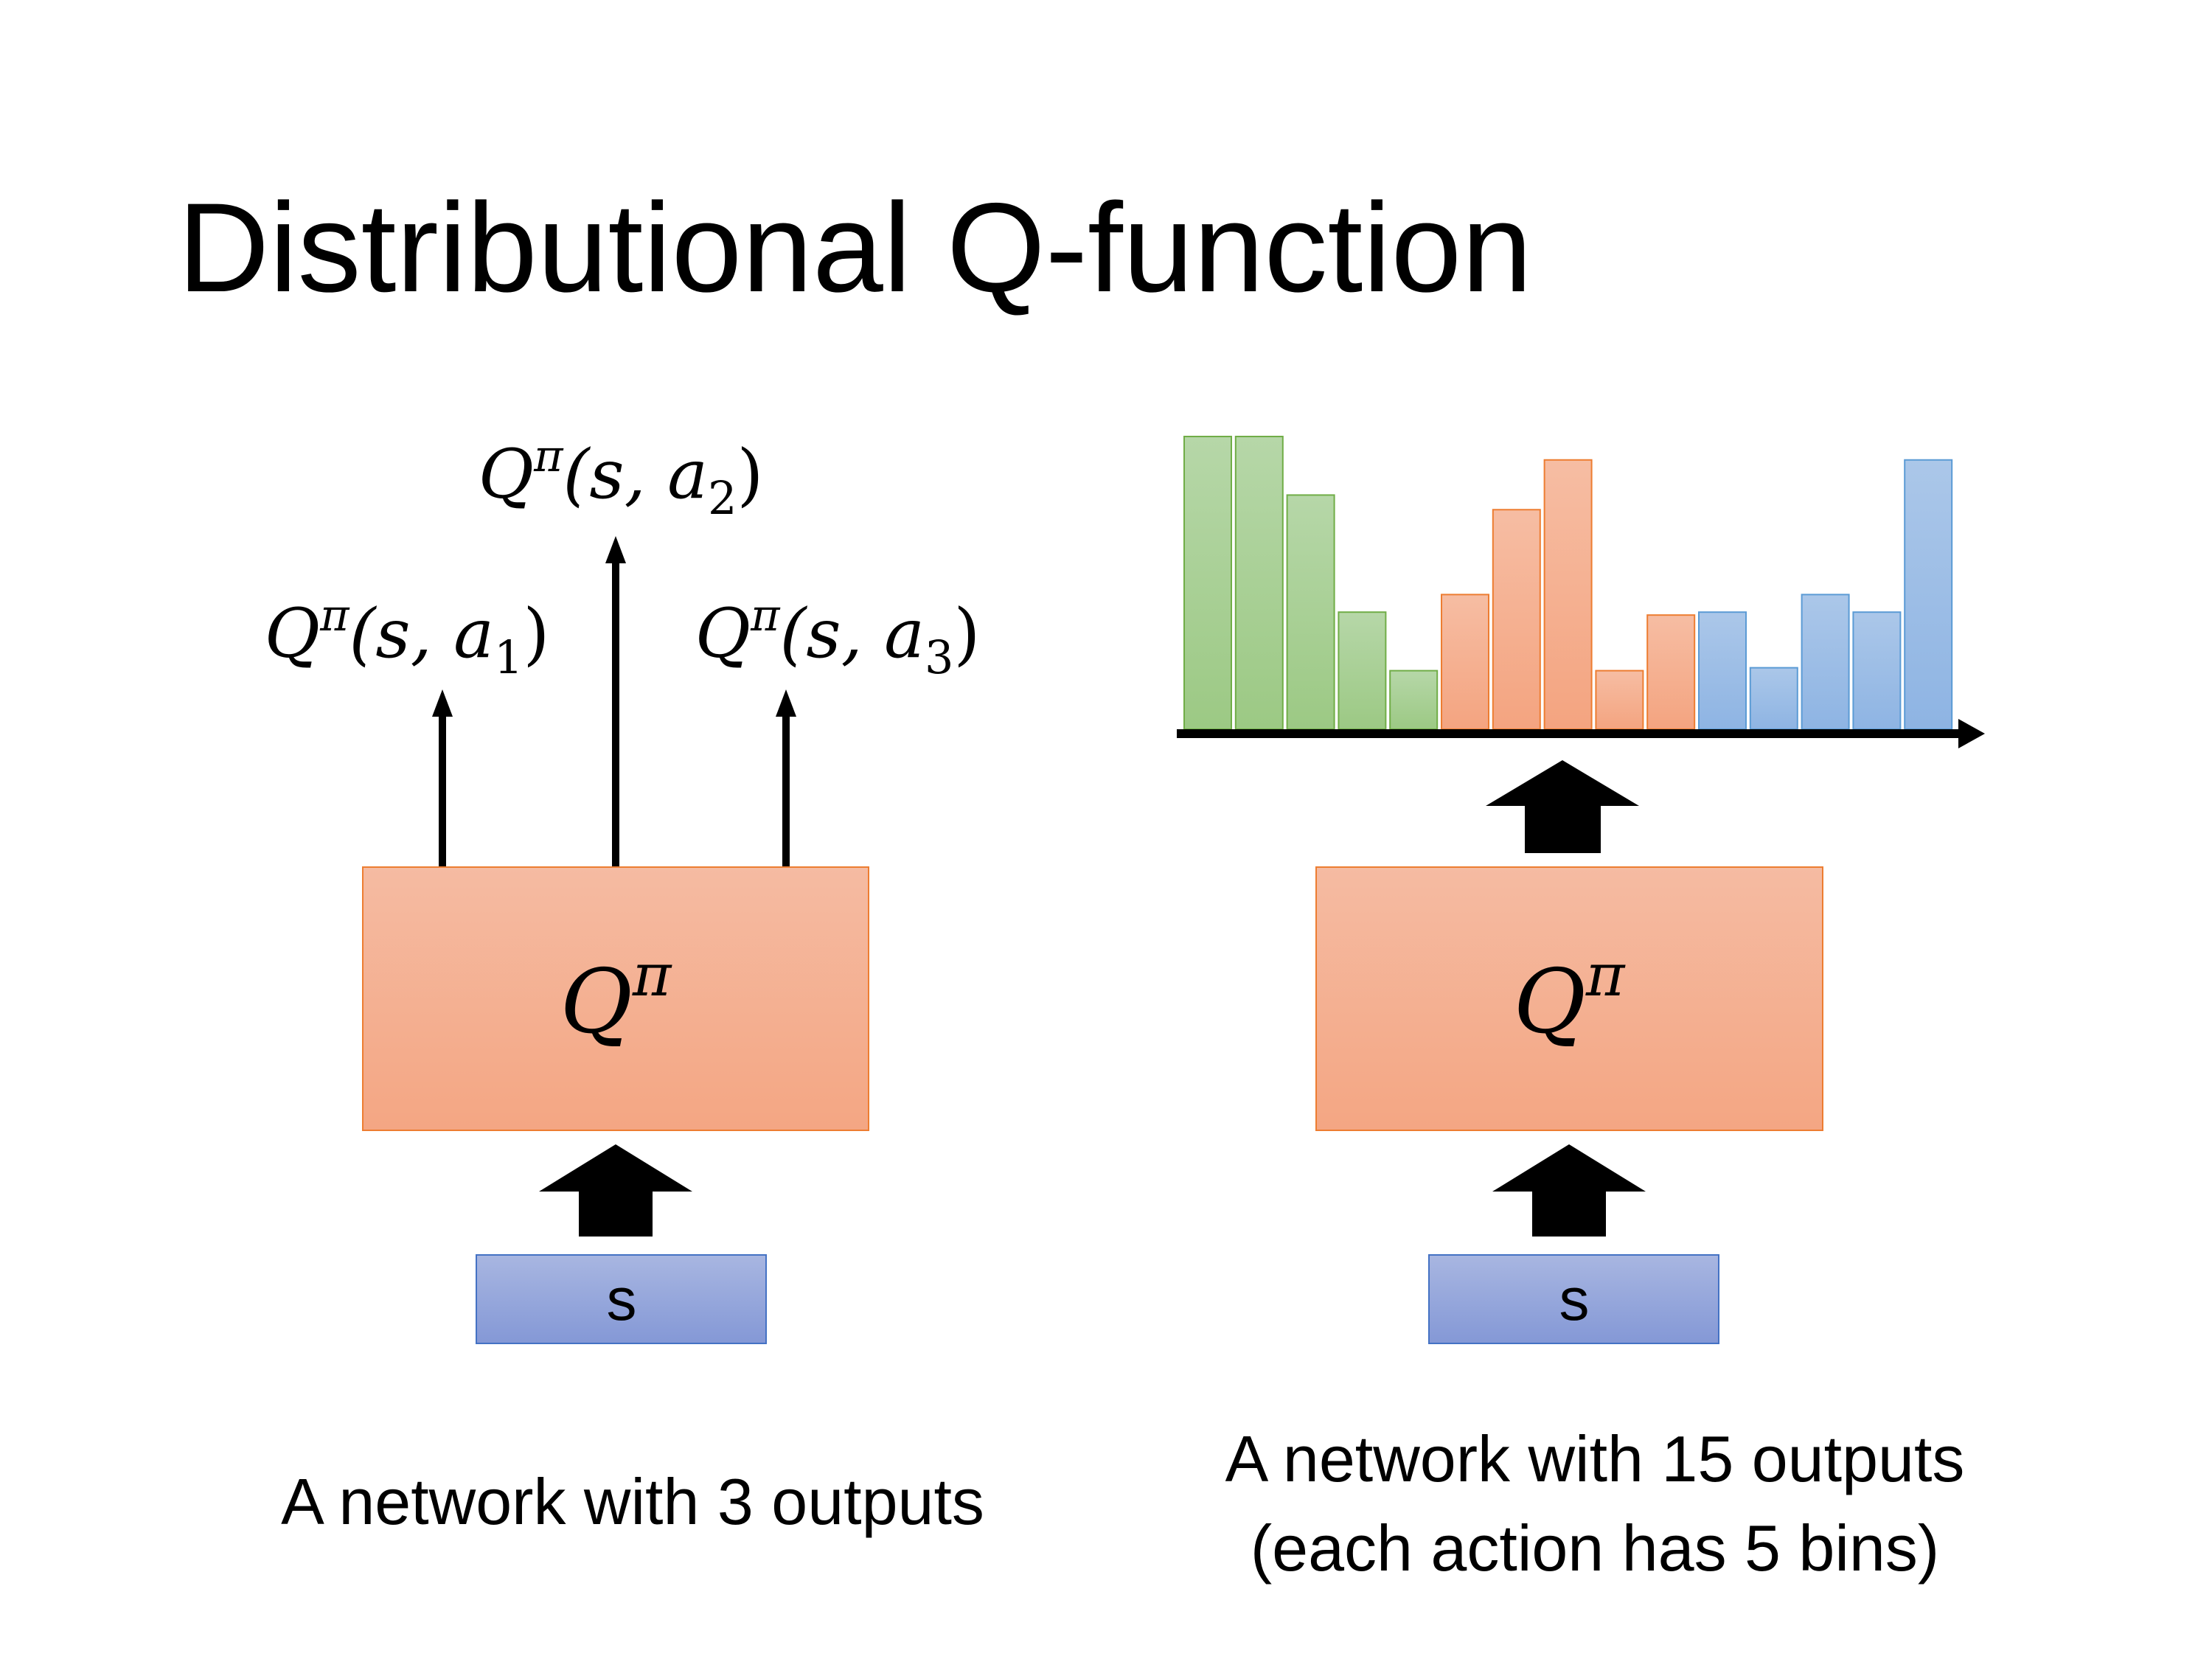 This screenshot has width=2212, height=1659. I want to click on axis-arrow-head-icon, so click(1971, 733).